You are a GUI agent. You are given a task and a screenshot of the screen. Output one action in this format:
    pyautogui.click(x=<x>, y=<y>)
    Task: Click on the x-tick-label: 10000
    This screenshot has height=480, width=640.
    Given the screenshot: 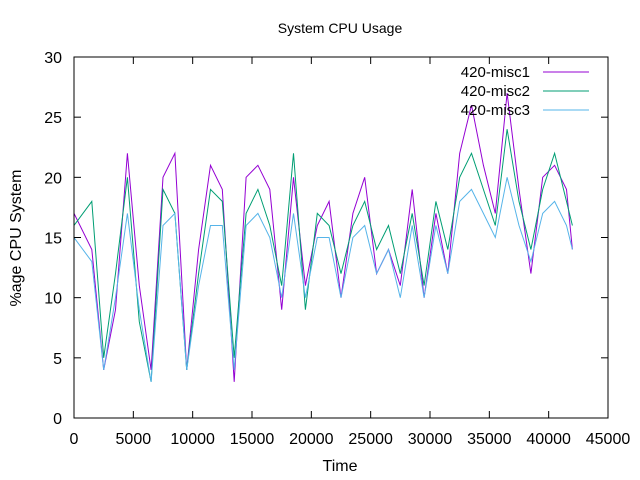 What is the action you would take?
    pyautogui.click(x=192, y=439)
    